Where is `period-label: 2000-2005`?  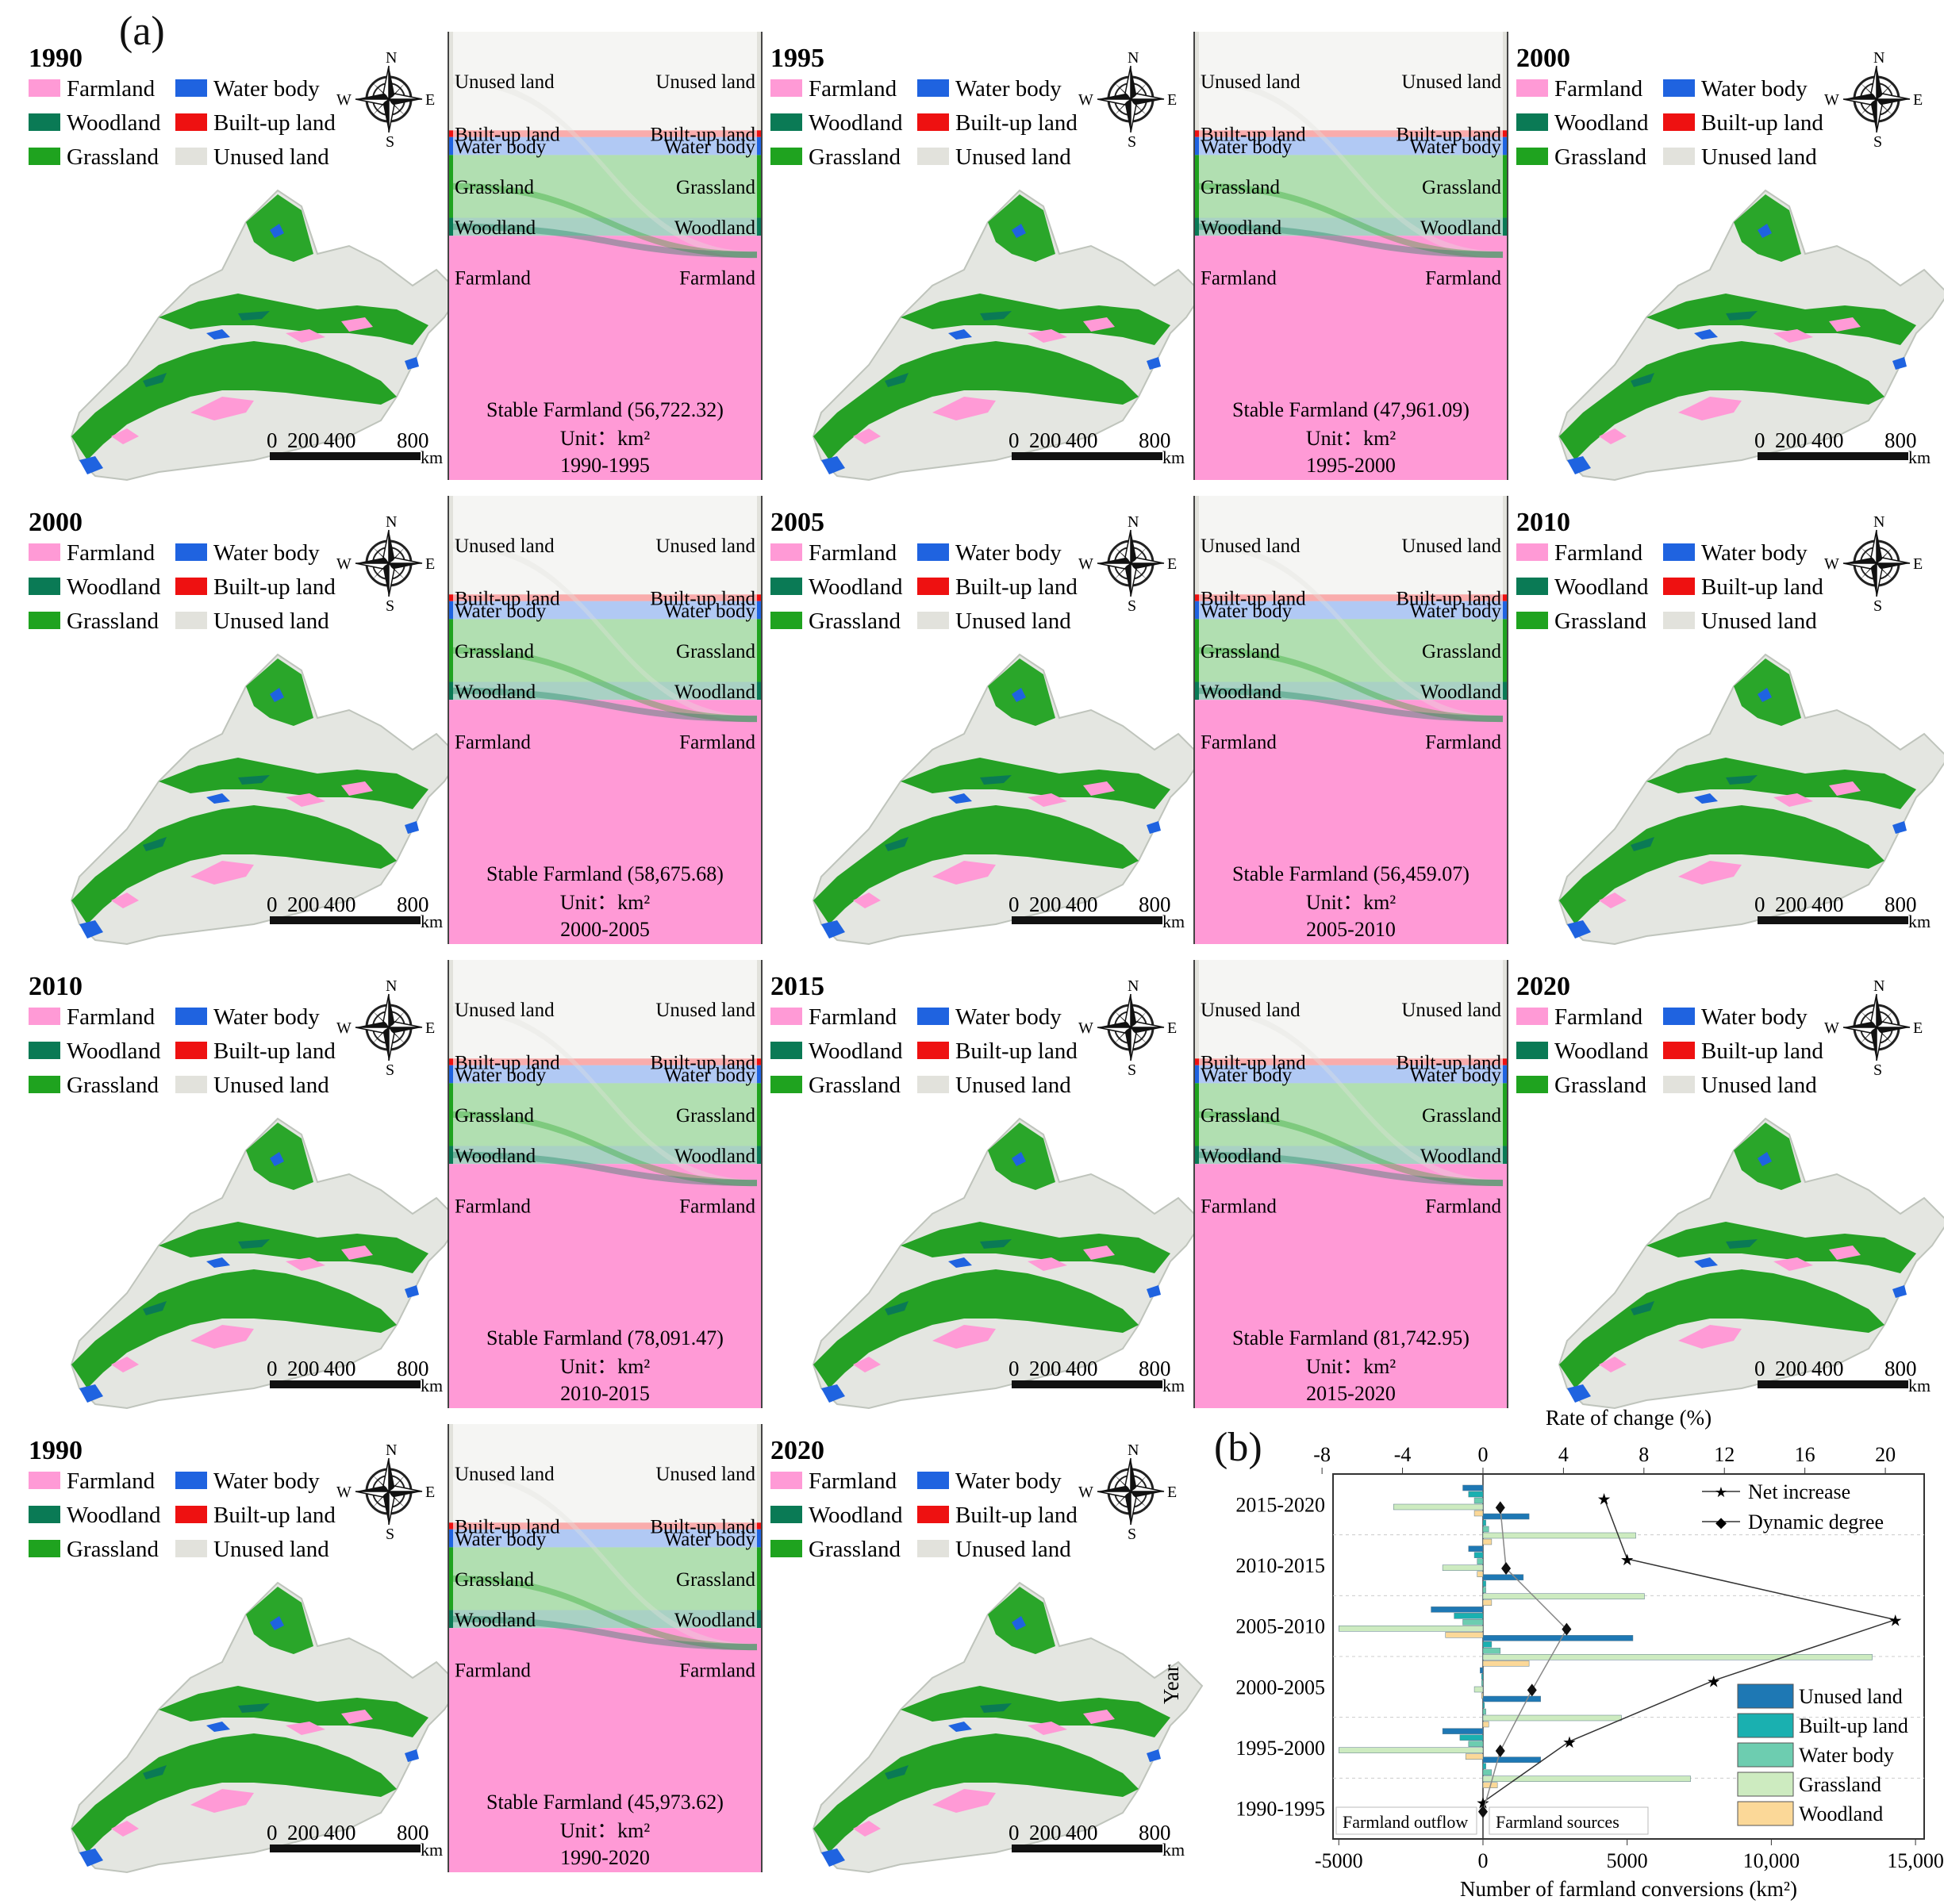
period-label: 2000-2005 is located at coordinates (605, 929).